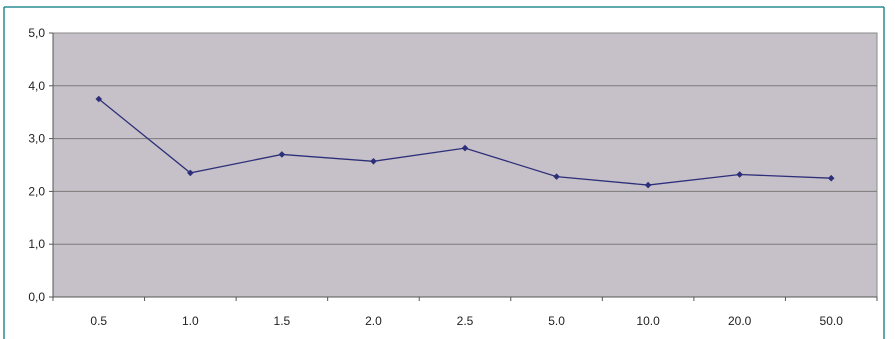 This screenshot has width=895, height=339. I want to click on x-tick-label: 1.0, so click(190, 321).